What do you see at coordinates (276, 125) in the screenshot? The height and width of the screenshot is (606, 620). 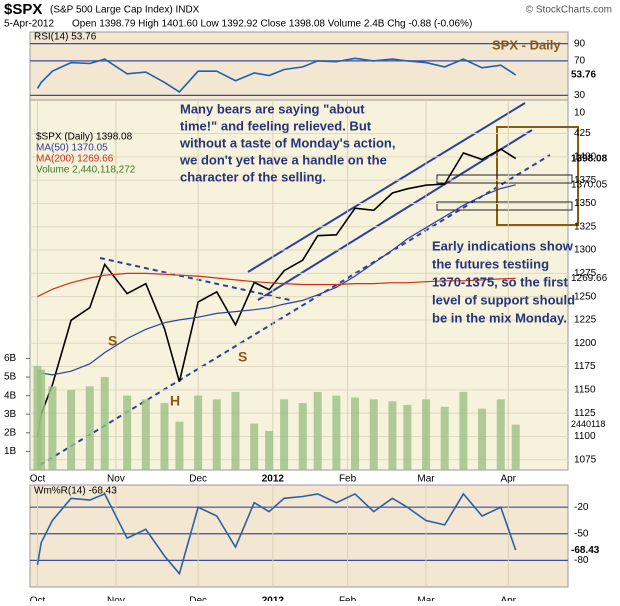 I see `annotation: time!" and feeling relieved. But` at bounding box center [276, 125].